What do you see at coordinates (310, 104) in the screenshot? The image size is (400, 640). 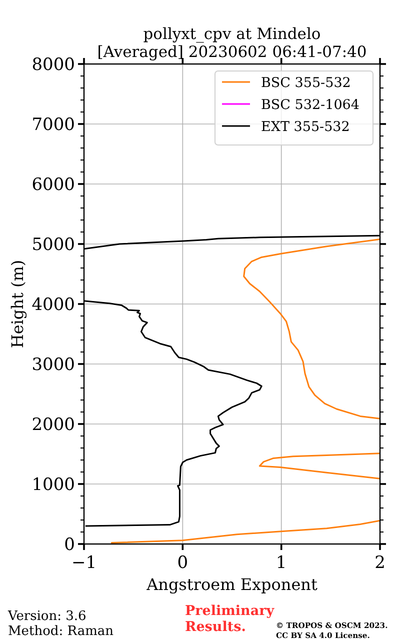 I see `legend-label: BSC 532-1064` at bounding box center [310, 104].